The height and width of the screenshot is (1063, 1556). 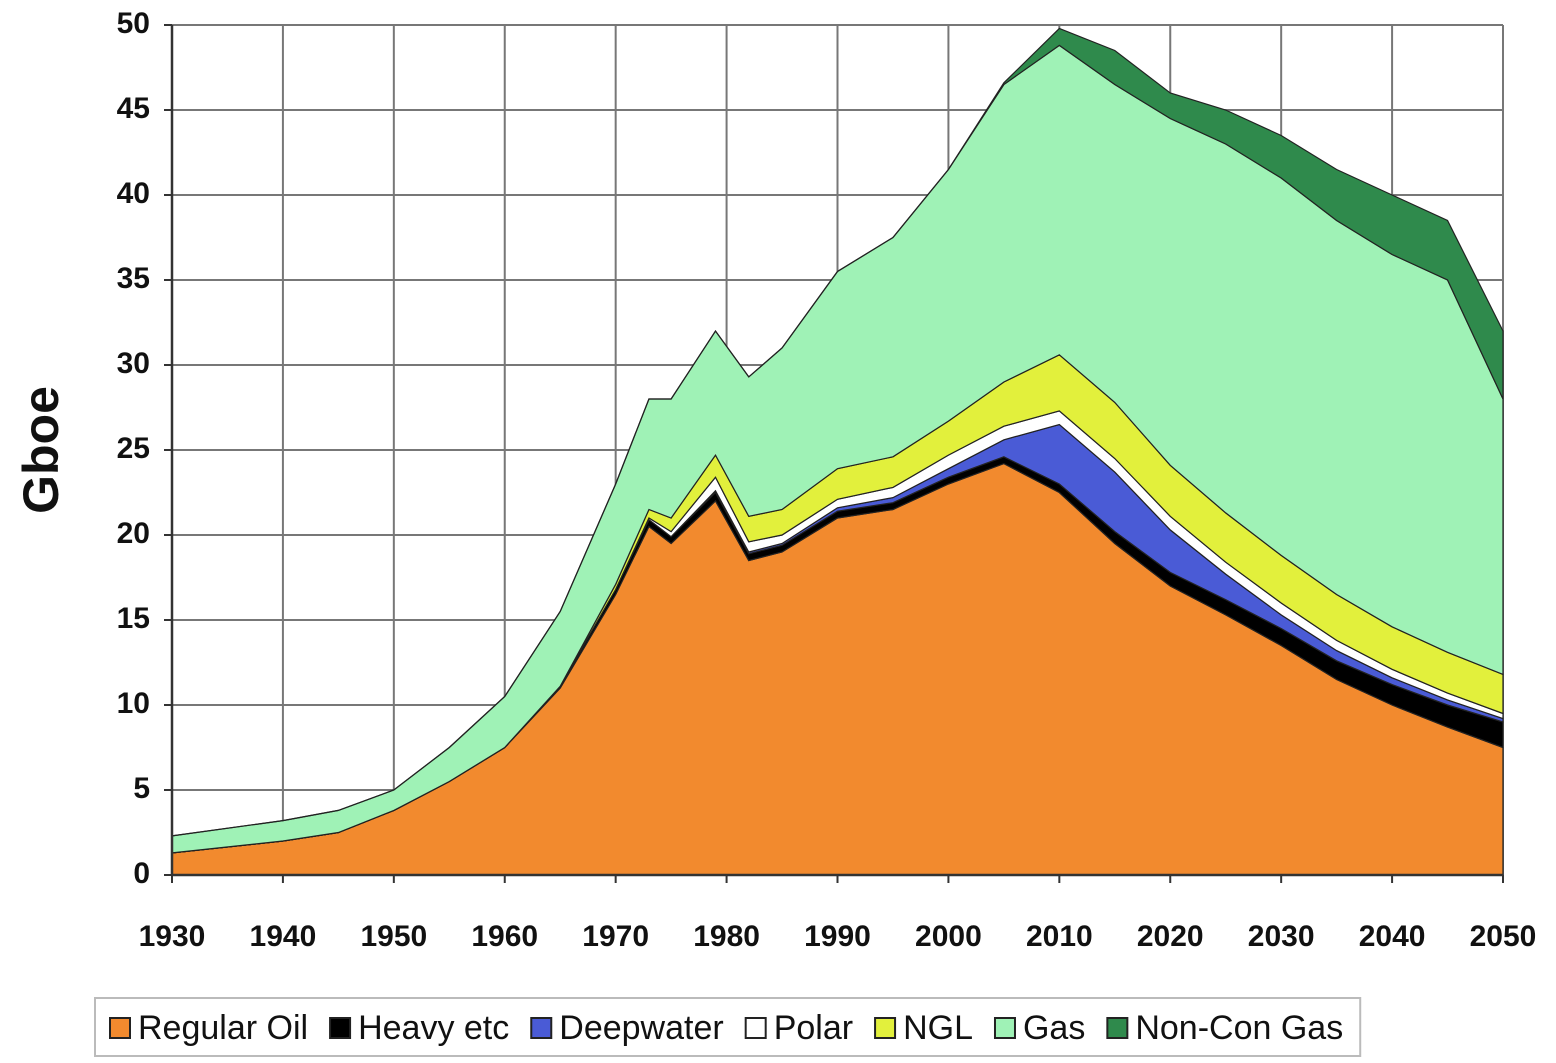 I want to click on x-tick-label: 1980, so click(x=726, y=936).